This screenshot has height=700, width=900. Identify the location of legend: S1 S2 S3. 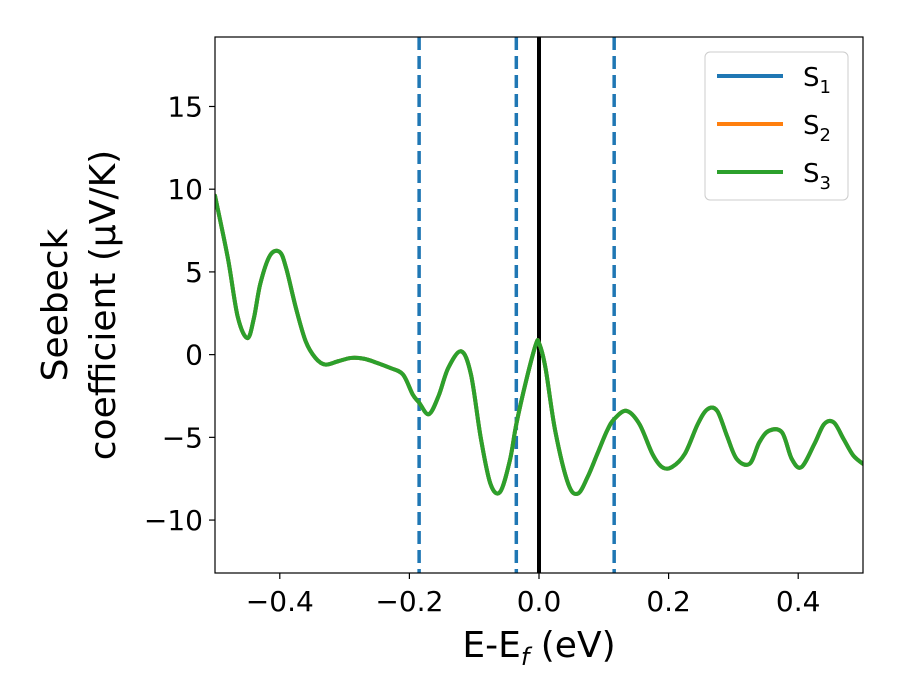
(776, 126).